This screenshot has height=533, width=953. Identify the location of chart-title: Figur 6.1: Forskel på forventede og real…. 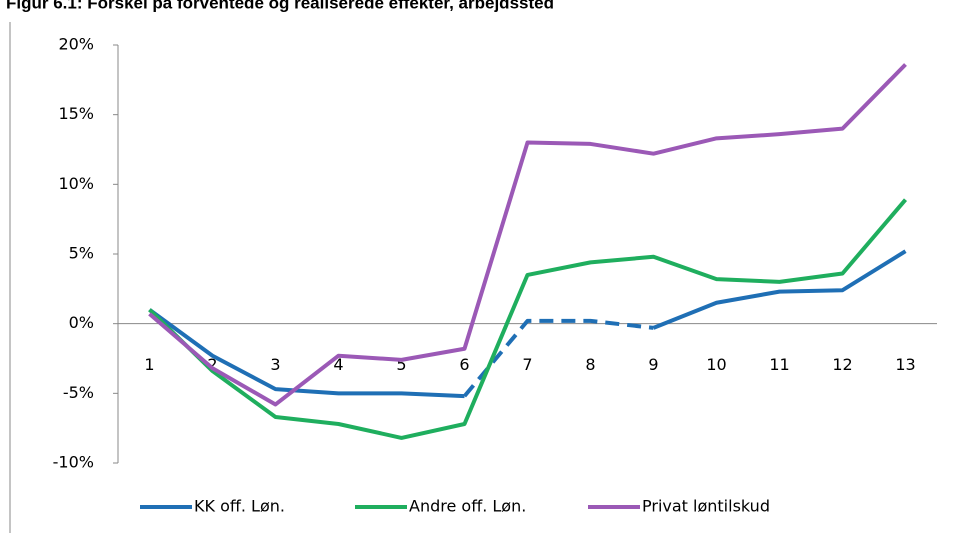
(280, 6).